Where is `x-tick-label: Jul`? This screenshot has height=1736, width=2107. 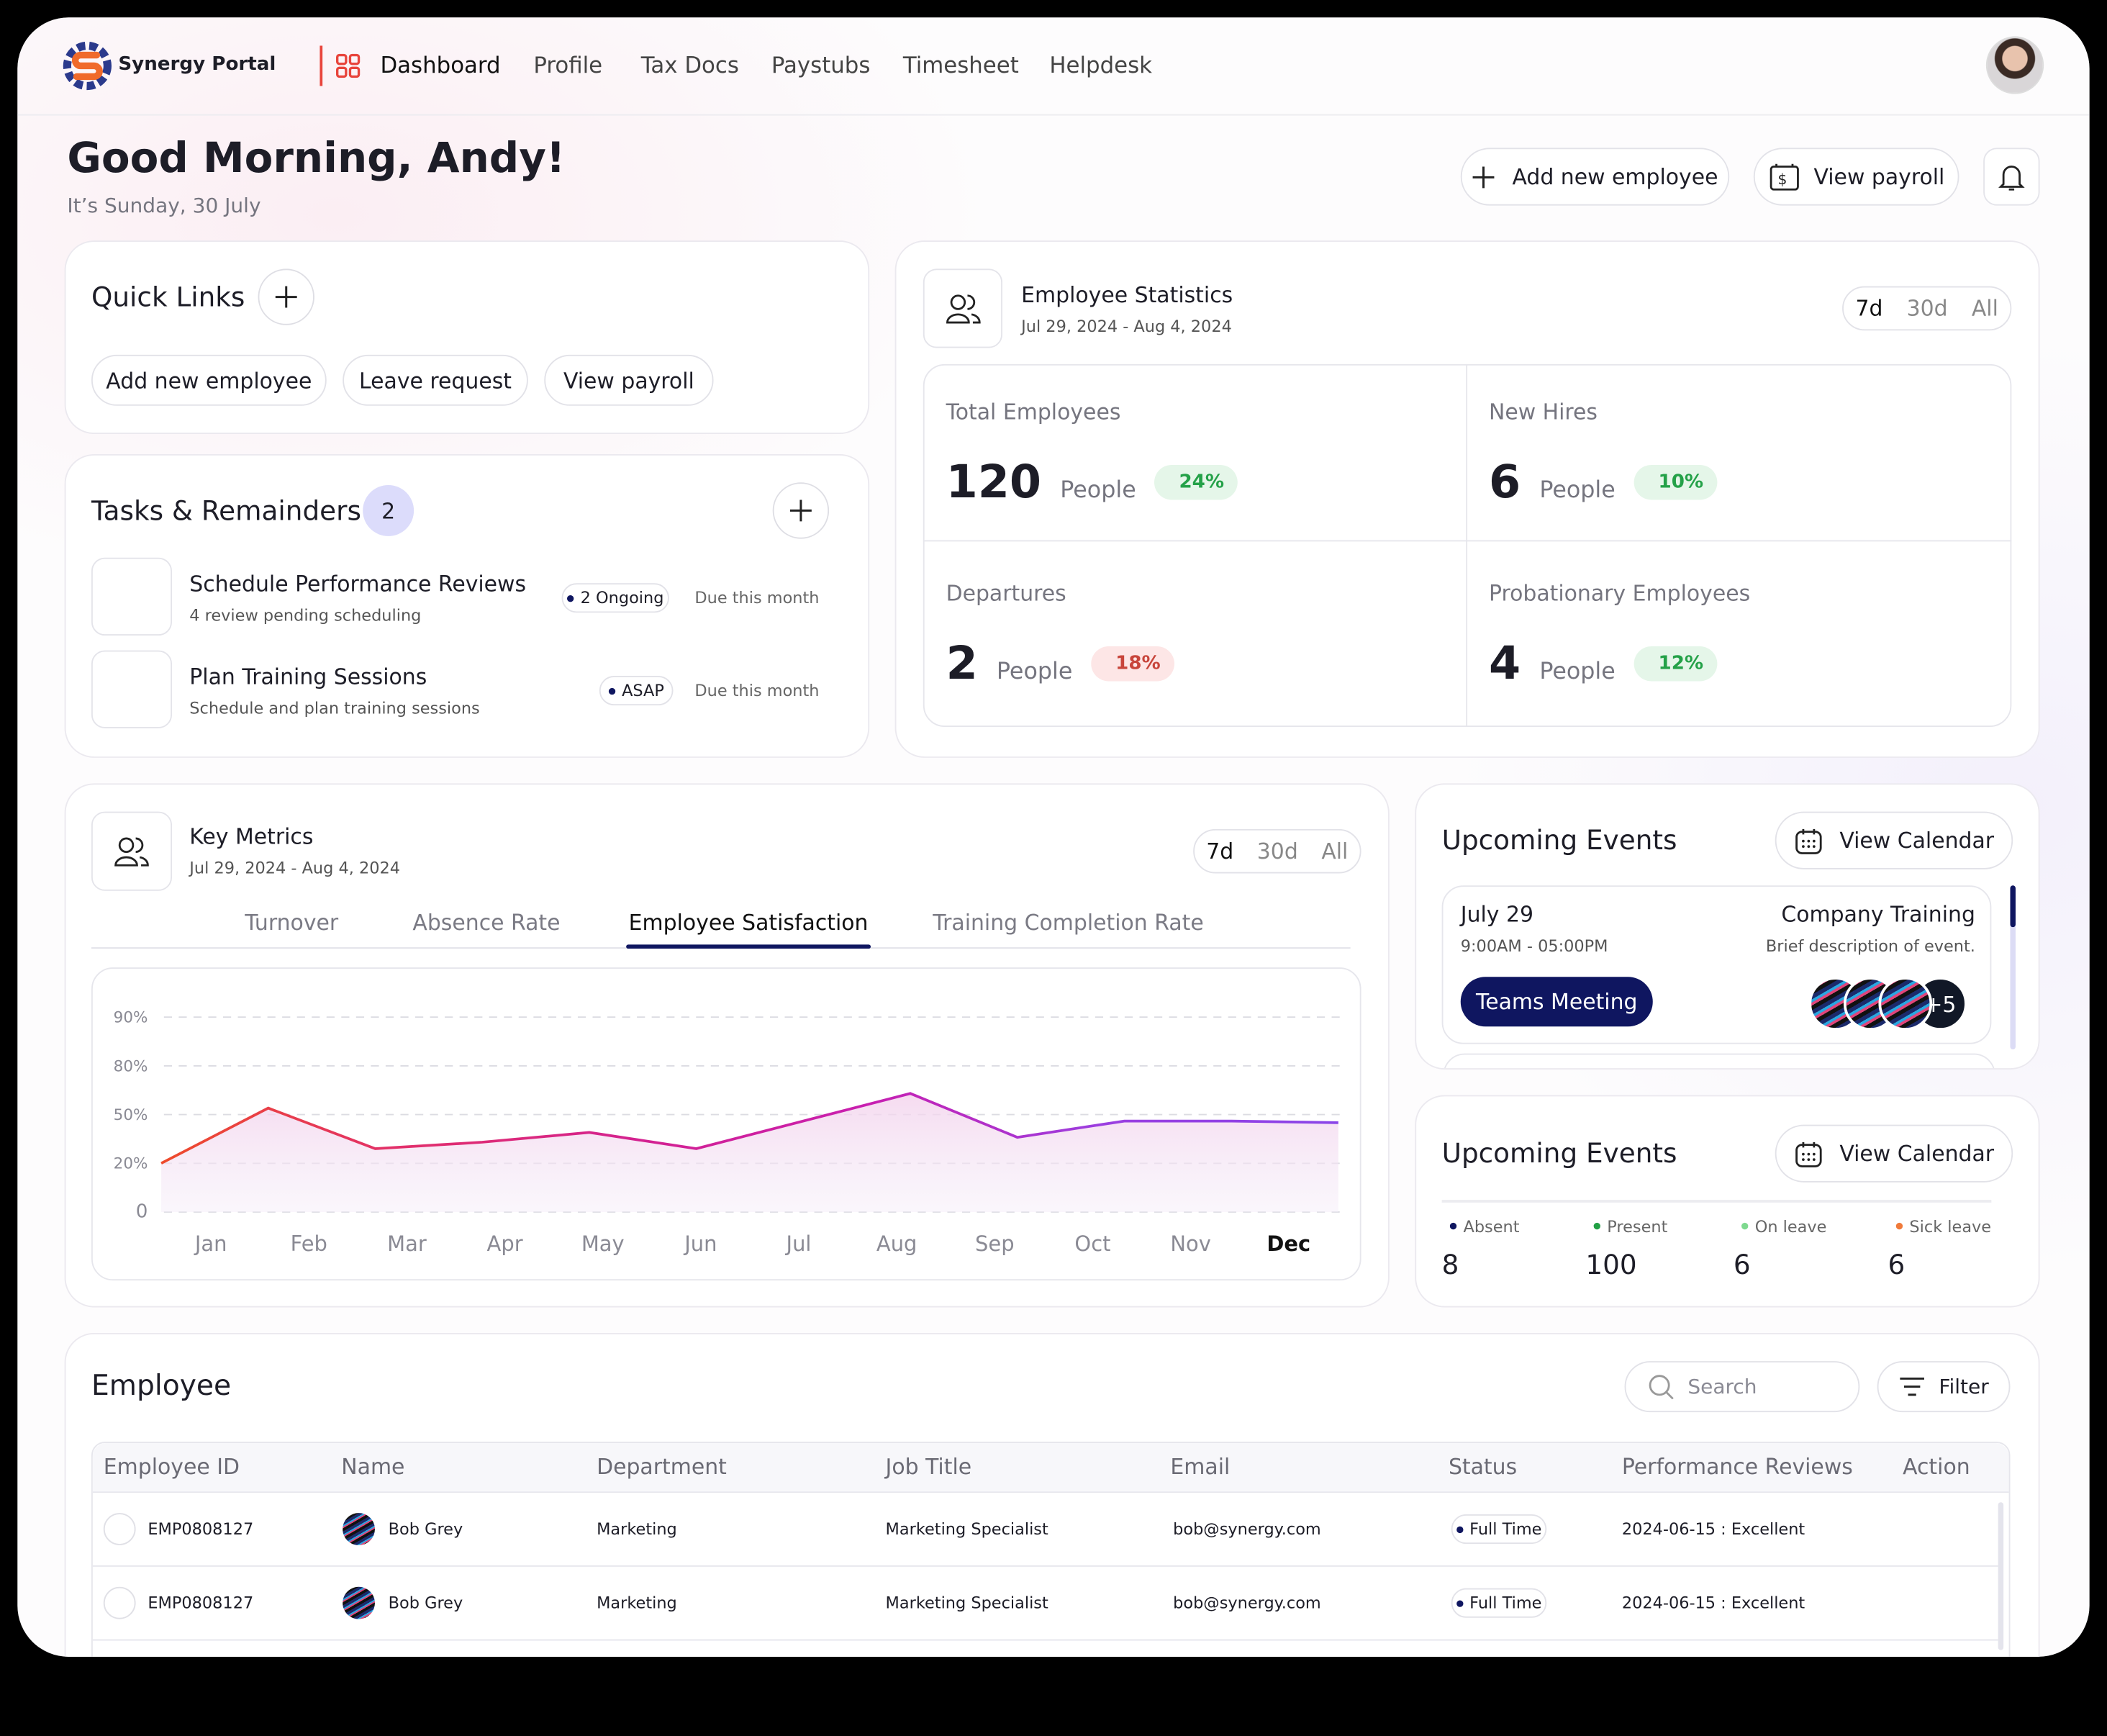
x-tick-label: Jul is located at coordinates (799, 1243).